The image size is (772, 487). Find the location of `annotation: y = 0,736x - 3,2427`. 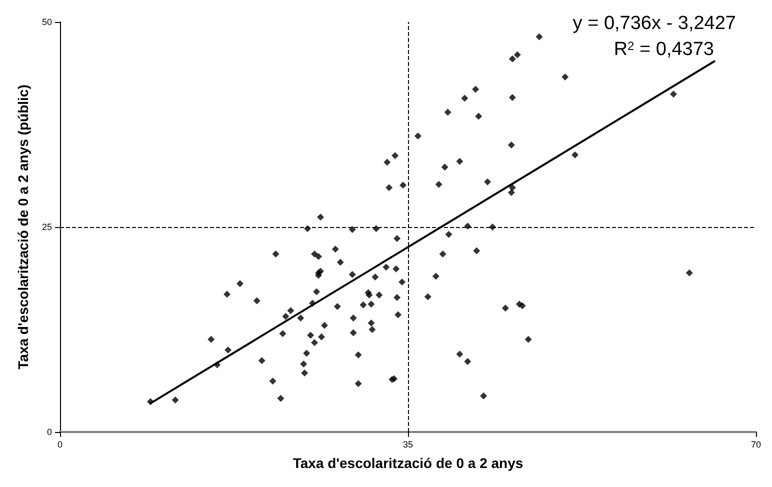

annotation: y = 0,736x - 3,2427 is located at coordinates (654, 23).